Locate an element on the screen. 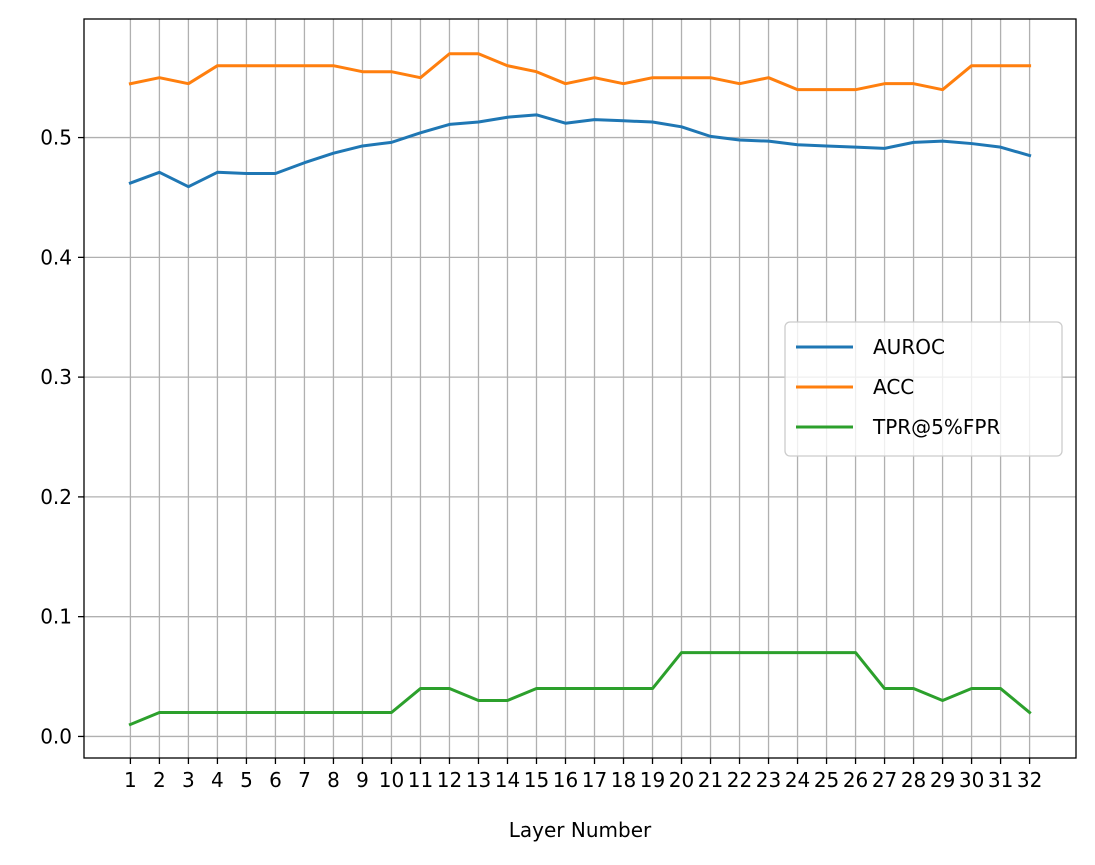 The height and width of the screenshot is (865, 1095). x-axis-label: Layer Number is located at coordinates (580, 830).